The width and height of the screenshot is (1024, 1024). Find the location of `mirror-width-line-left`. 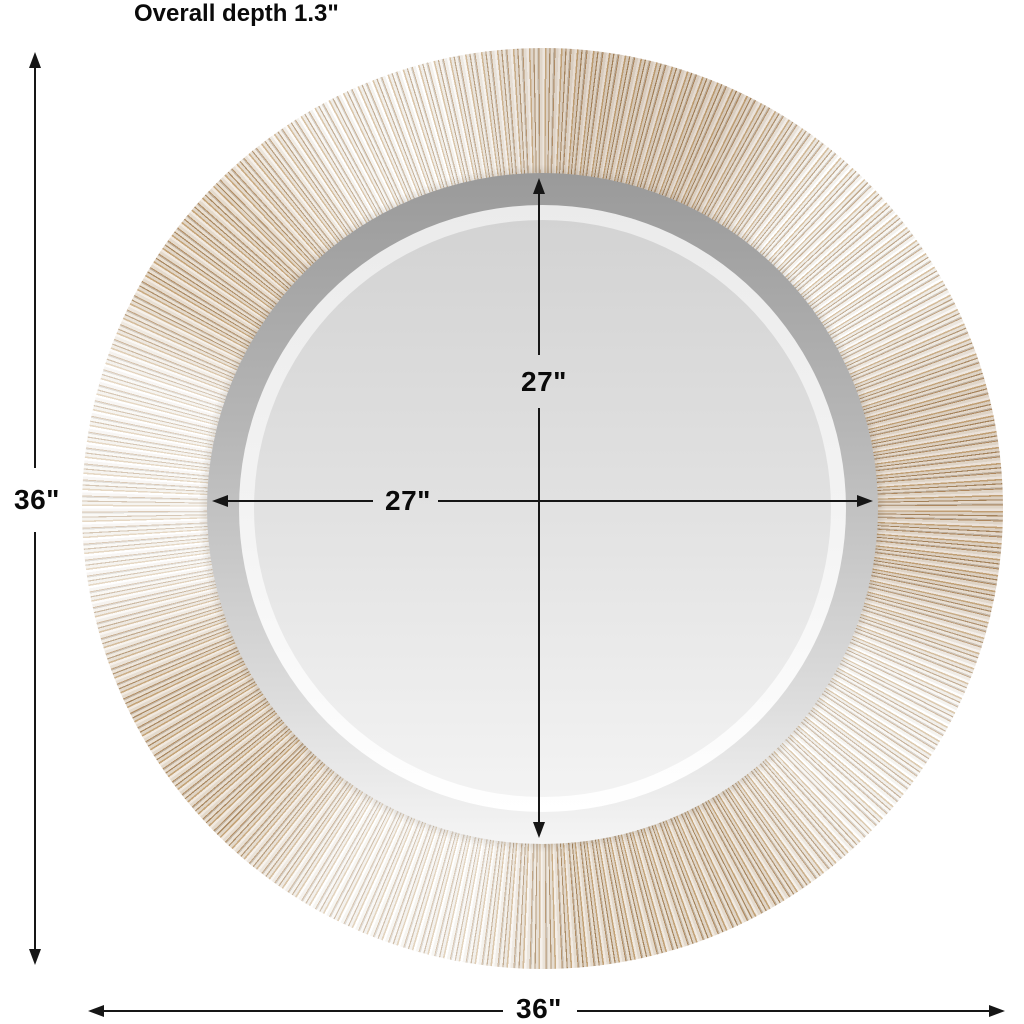

mirror-width-line-left is located at coordinates (299, 501).